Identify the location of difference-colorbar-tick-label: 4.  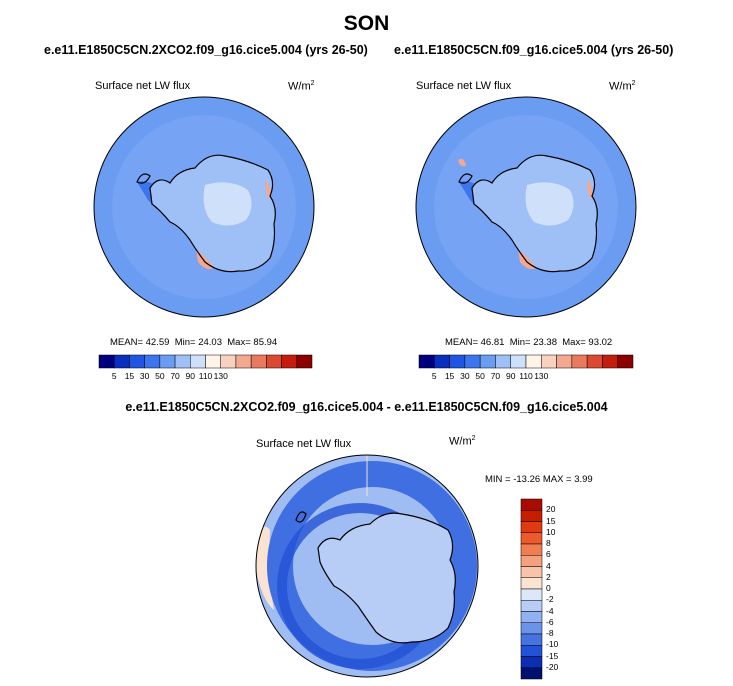
(548, 565).